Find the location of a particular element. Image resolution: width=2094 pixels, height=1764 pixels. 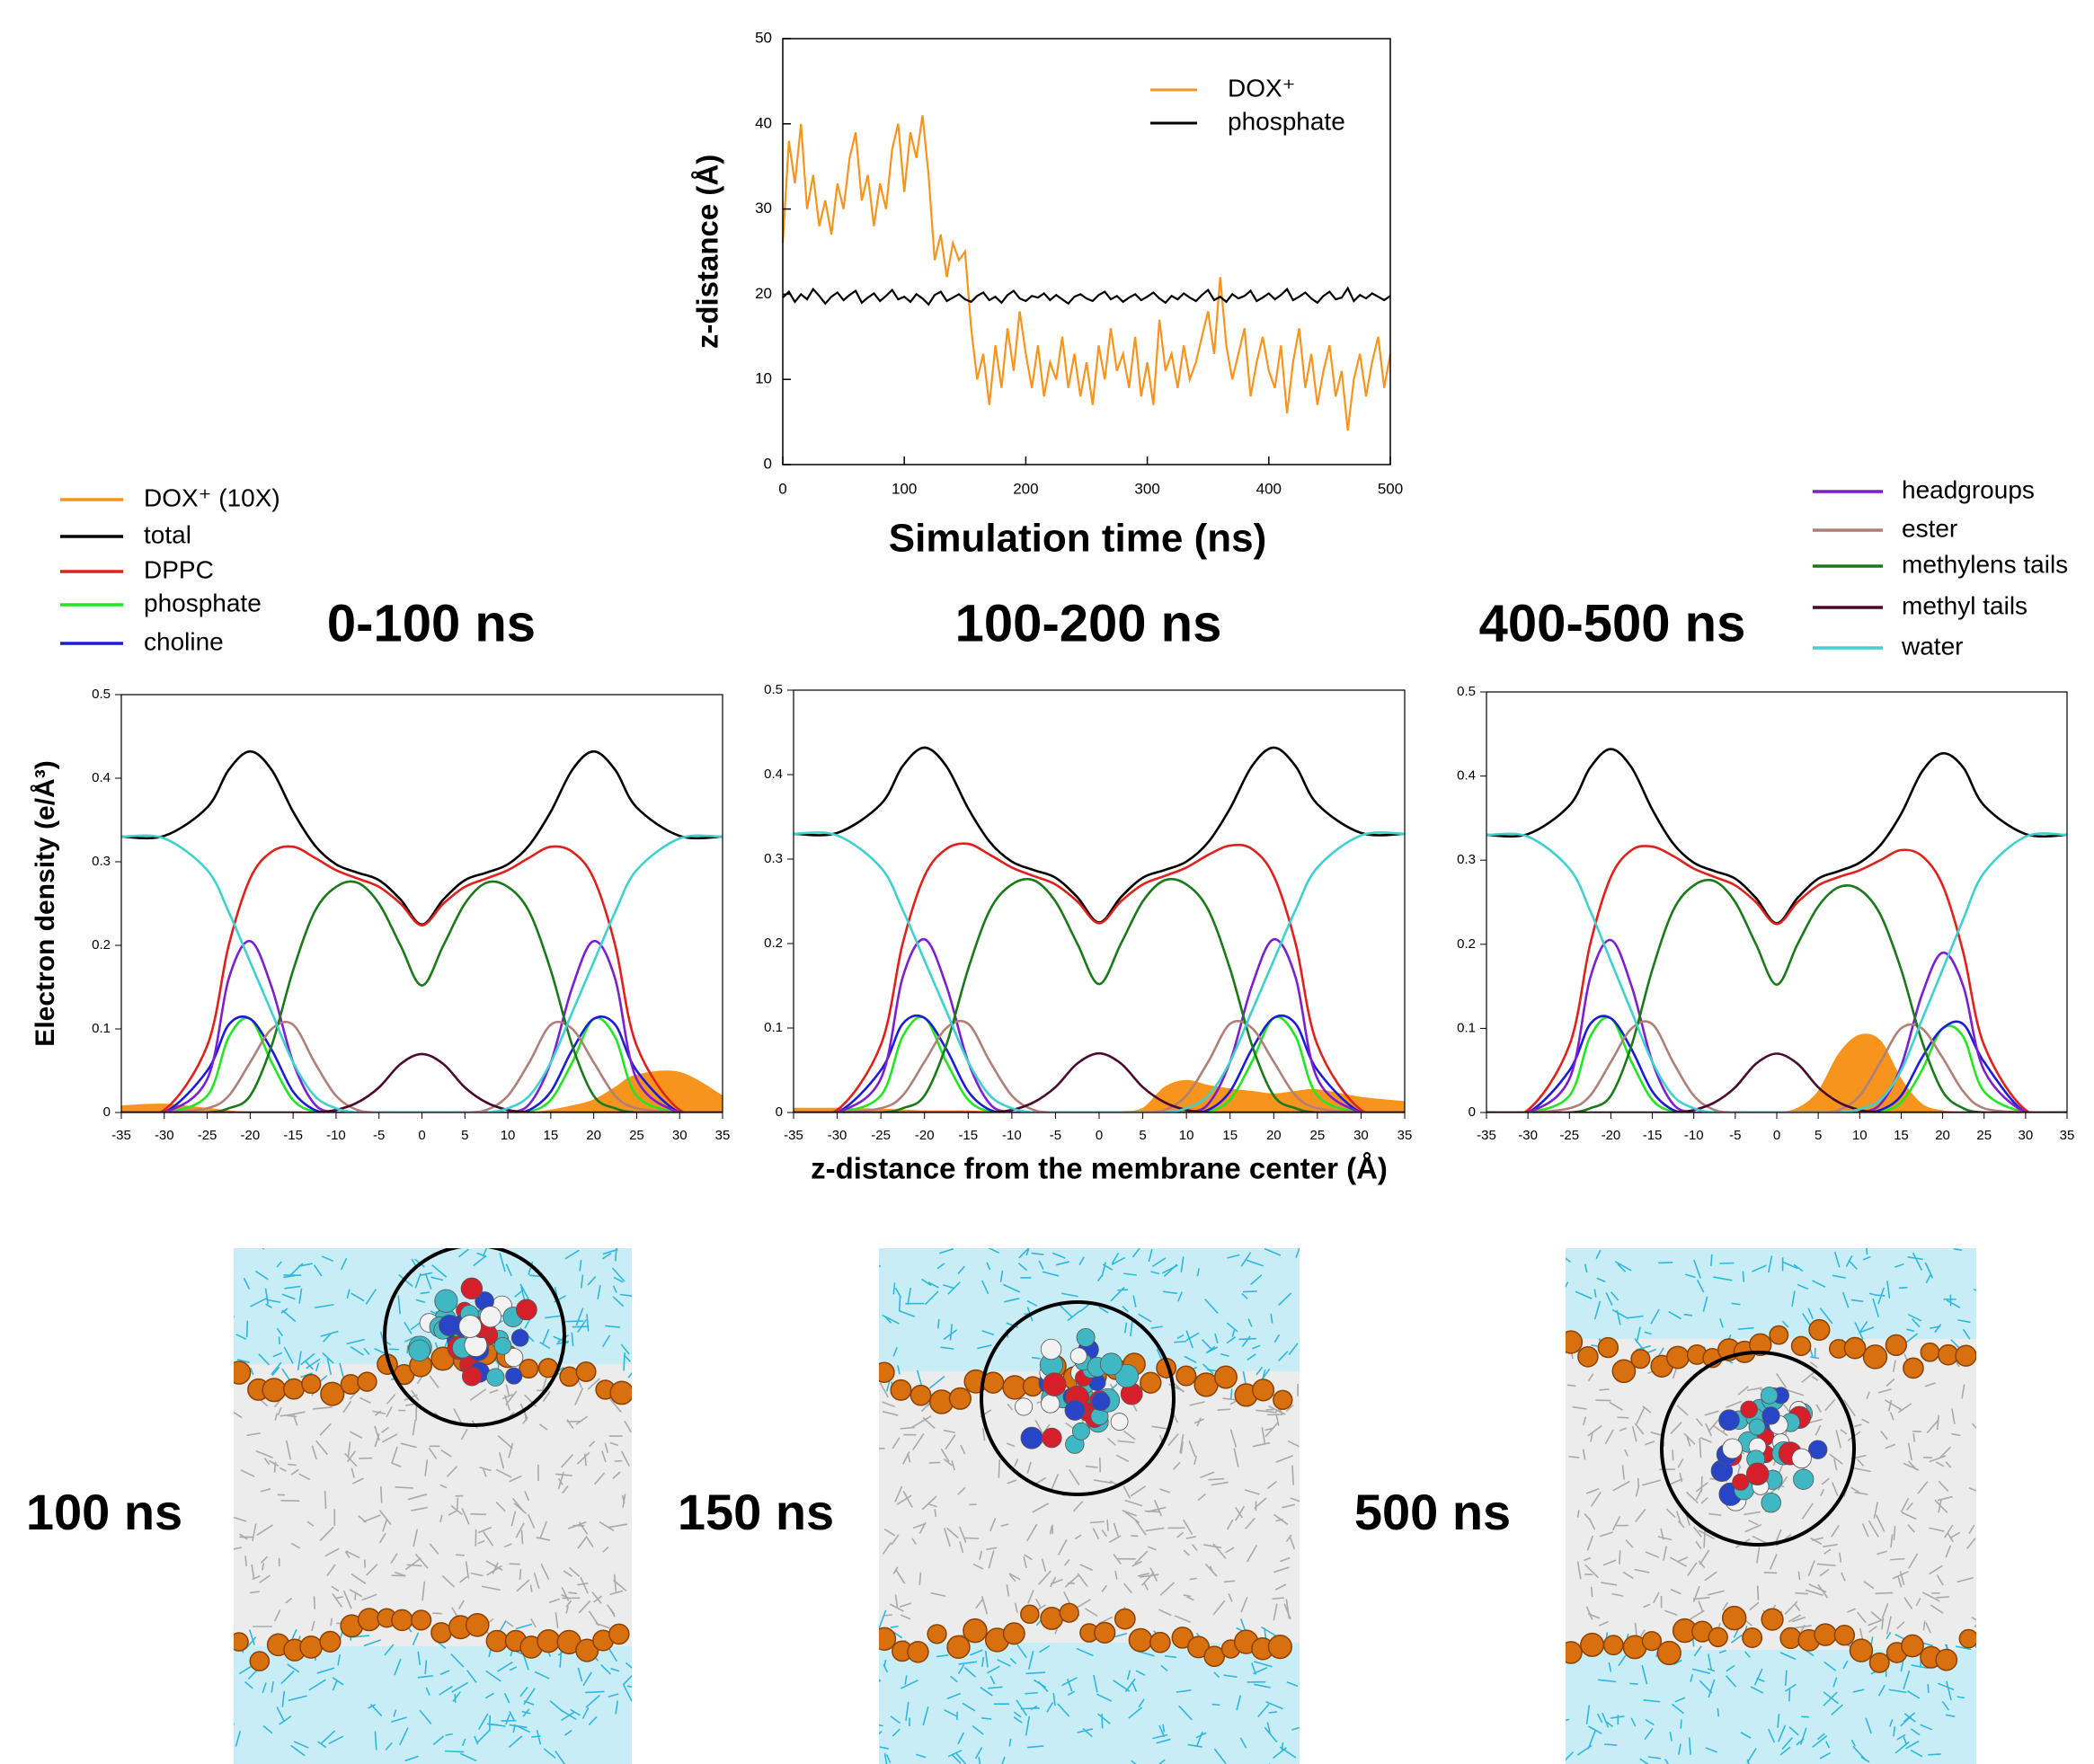

x-tick-label: -25 is located at coordinates (207, 1136).